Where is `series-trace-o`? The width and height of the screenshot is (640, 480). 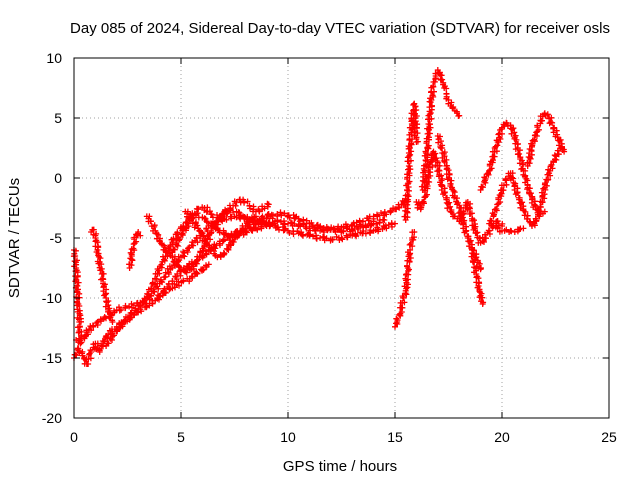 series-trace-o is located at coordinates (459, 203).